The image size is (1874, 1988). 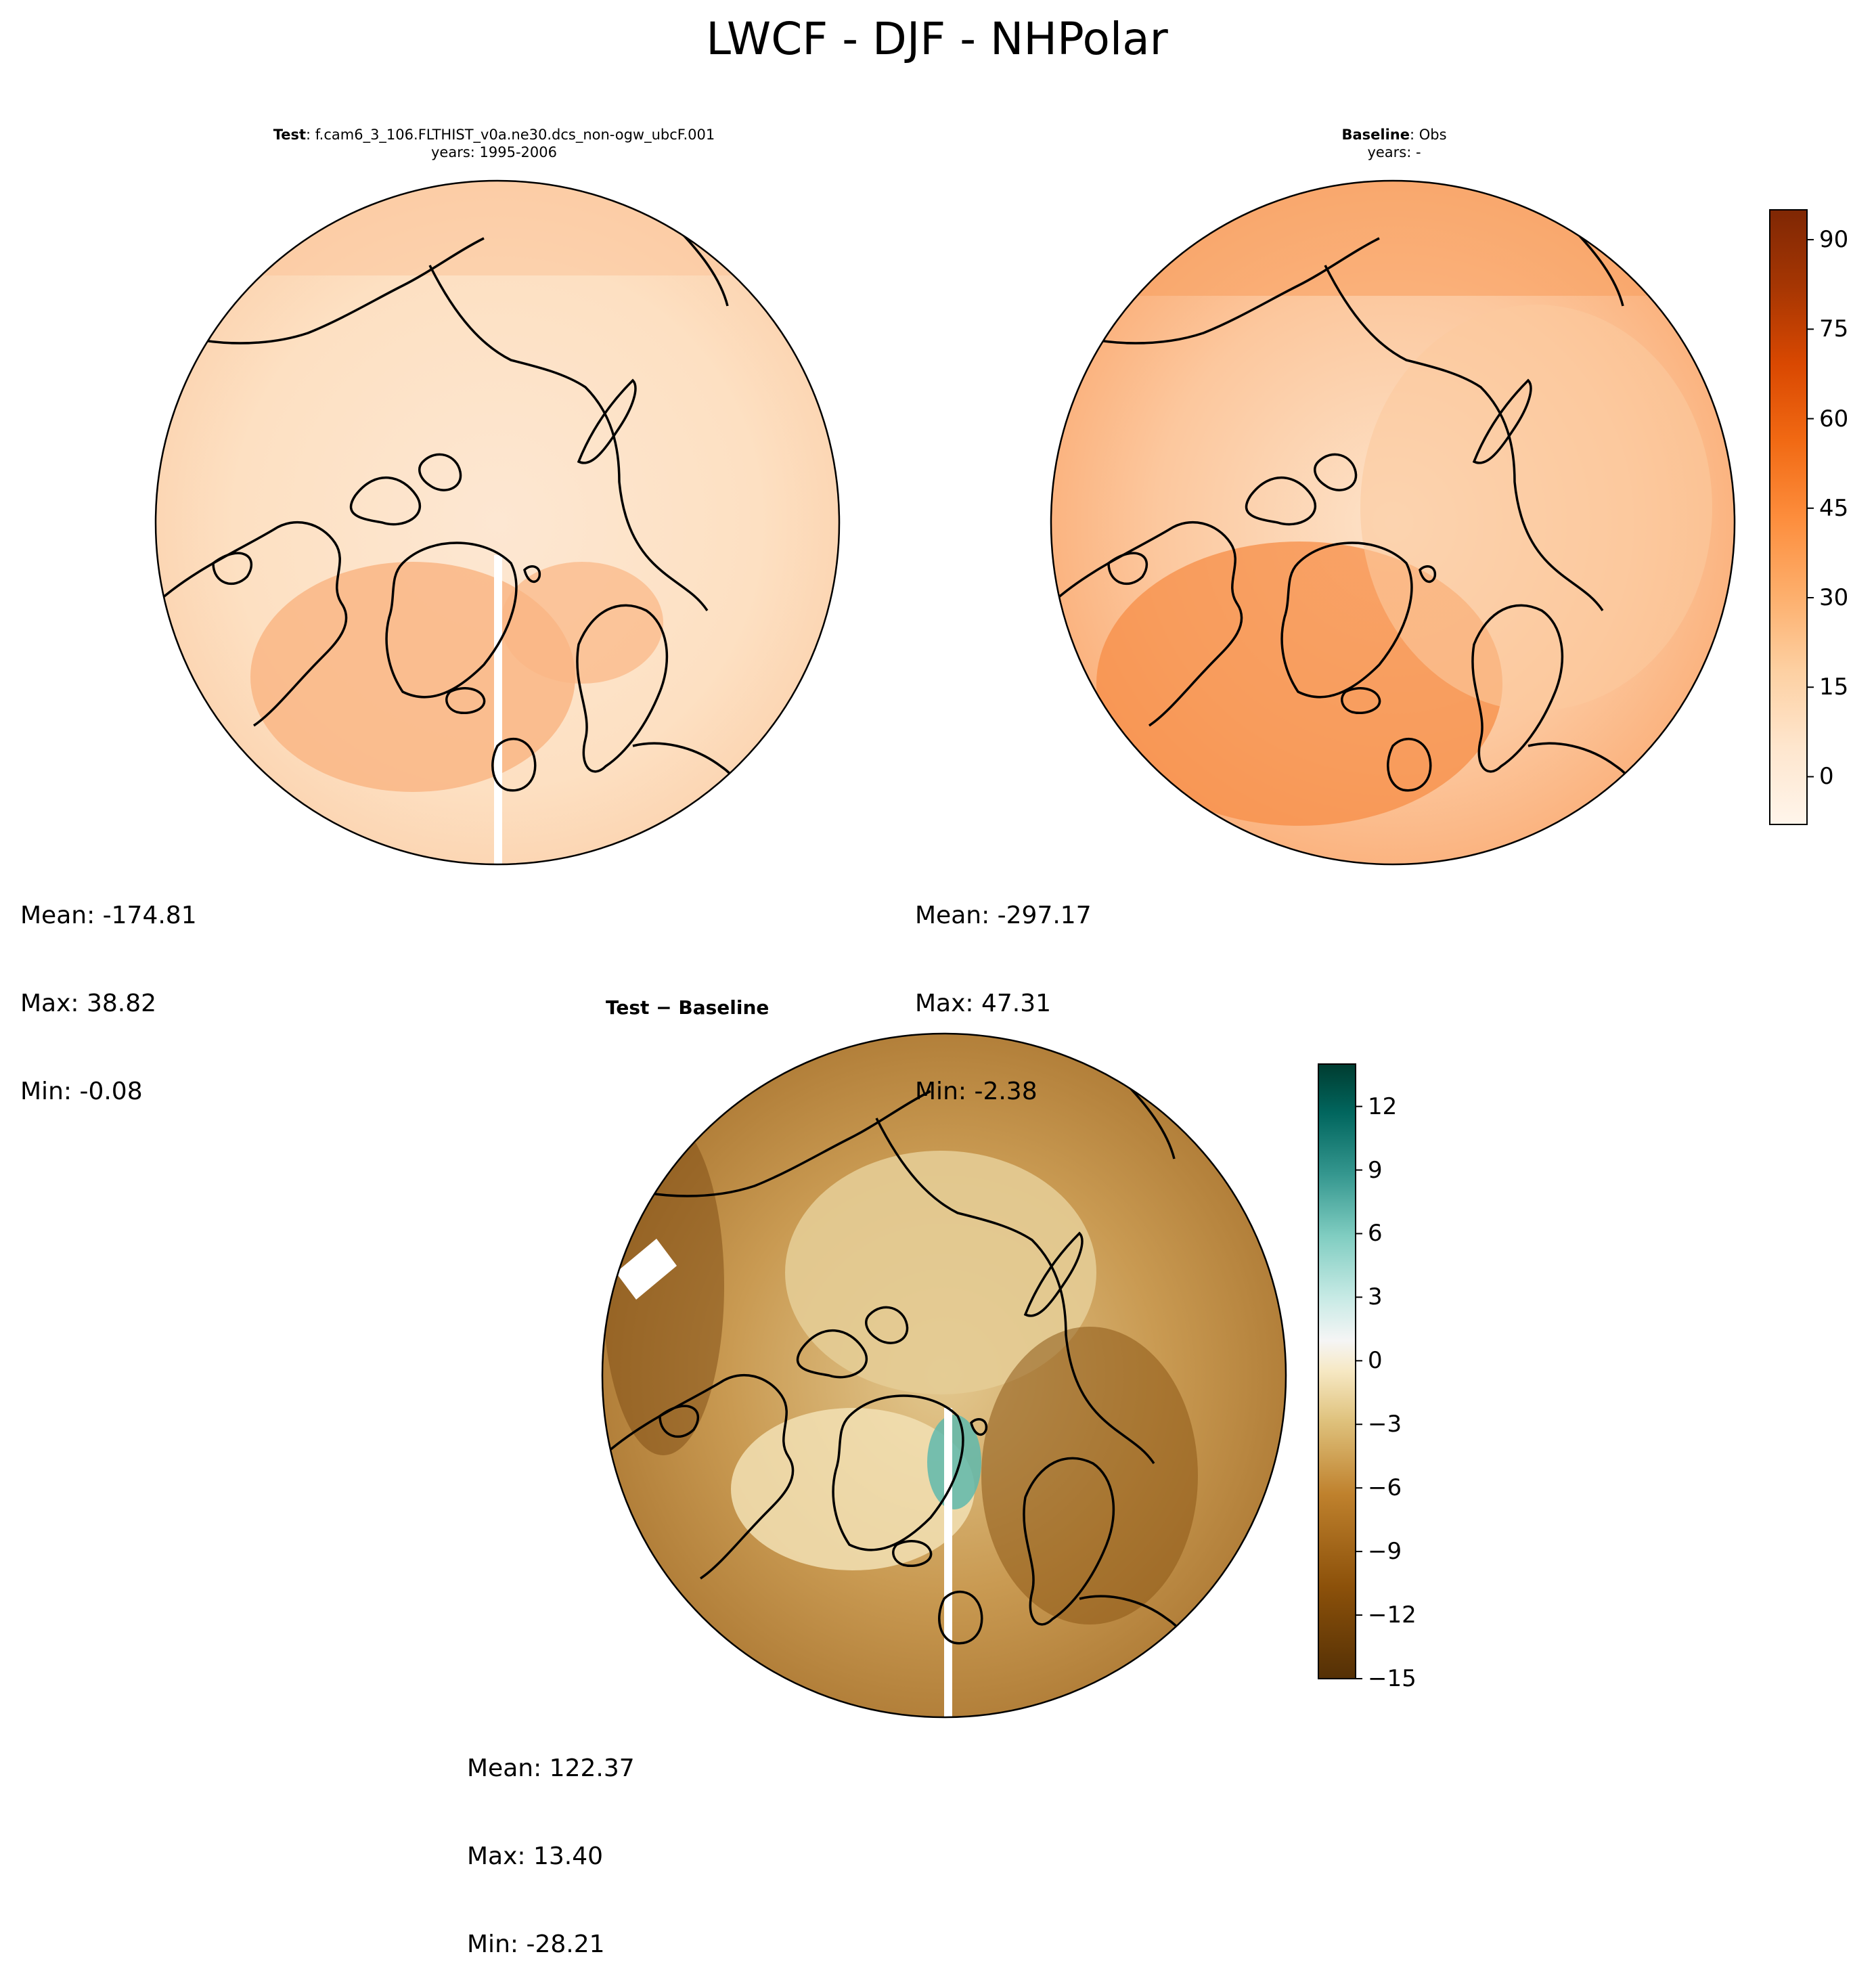 I want to click on diff-colorbar-tick-label: −3, so click(x=1385, y=1424).